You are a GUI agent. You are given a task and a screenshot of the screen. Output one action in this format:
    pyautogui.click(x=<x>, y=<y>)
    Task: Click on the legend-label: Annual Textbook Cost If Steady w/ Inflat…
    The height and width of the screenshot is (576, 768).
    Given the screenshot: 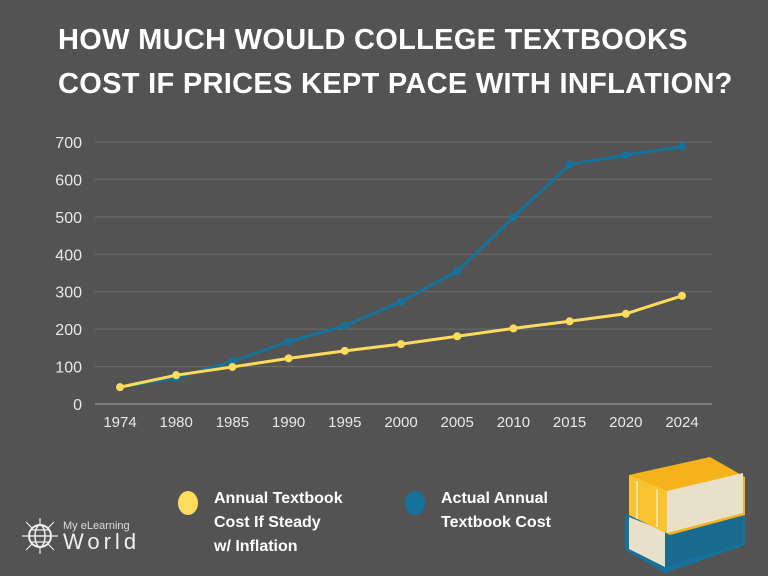 What is the action you would take?
    pyautogui.click(x=278, y=522)
    